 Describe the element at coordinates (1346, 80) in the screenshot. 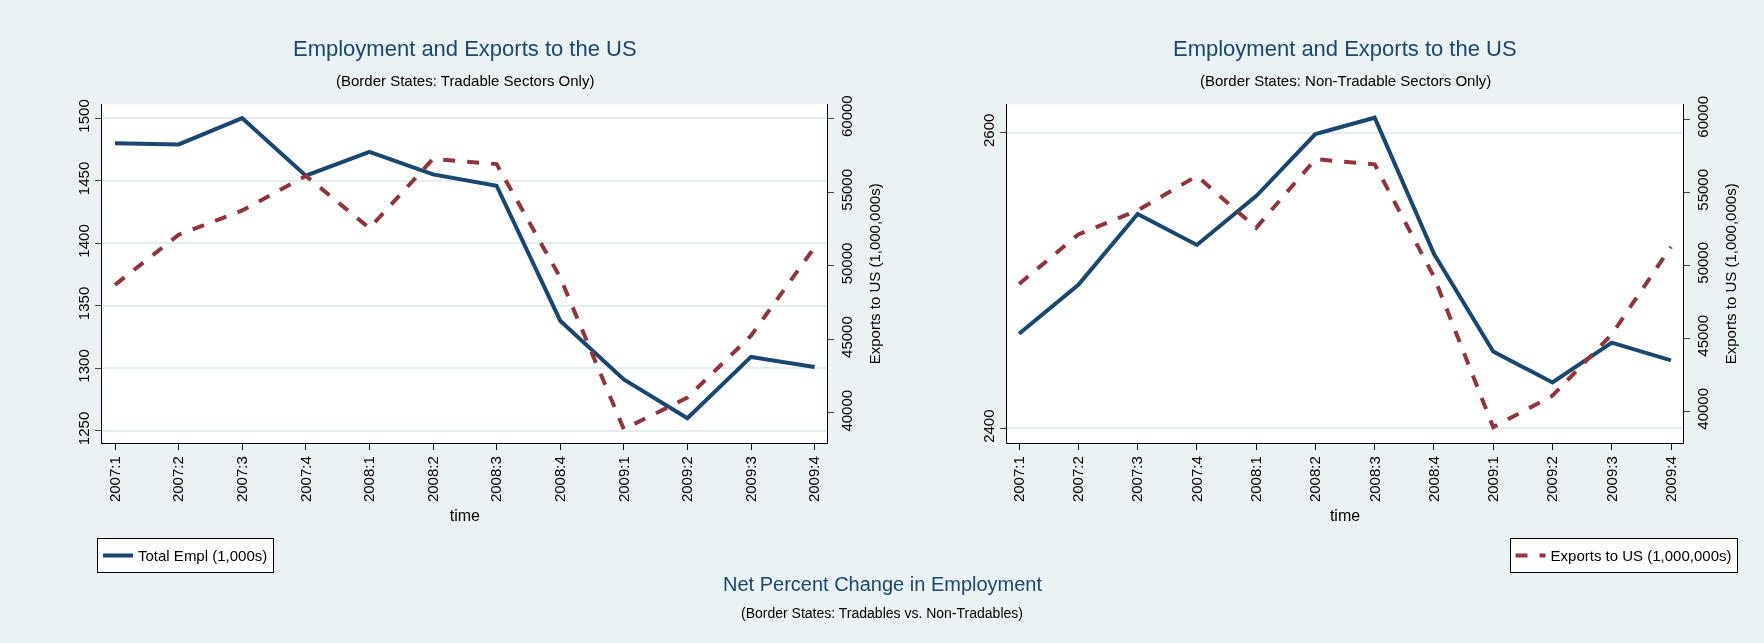

I see `chart-subtitle: (Border States: Non-Tradable Sectors Only)` at that location.